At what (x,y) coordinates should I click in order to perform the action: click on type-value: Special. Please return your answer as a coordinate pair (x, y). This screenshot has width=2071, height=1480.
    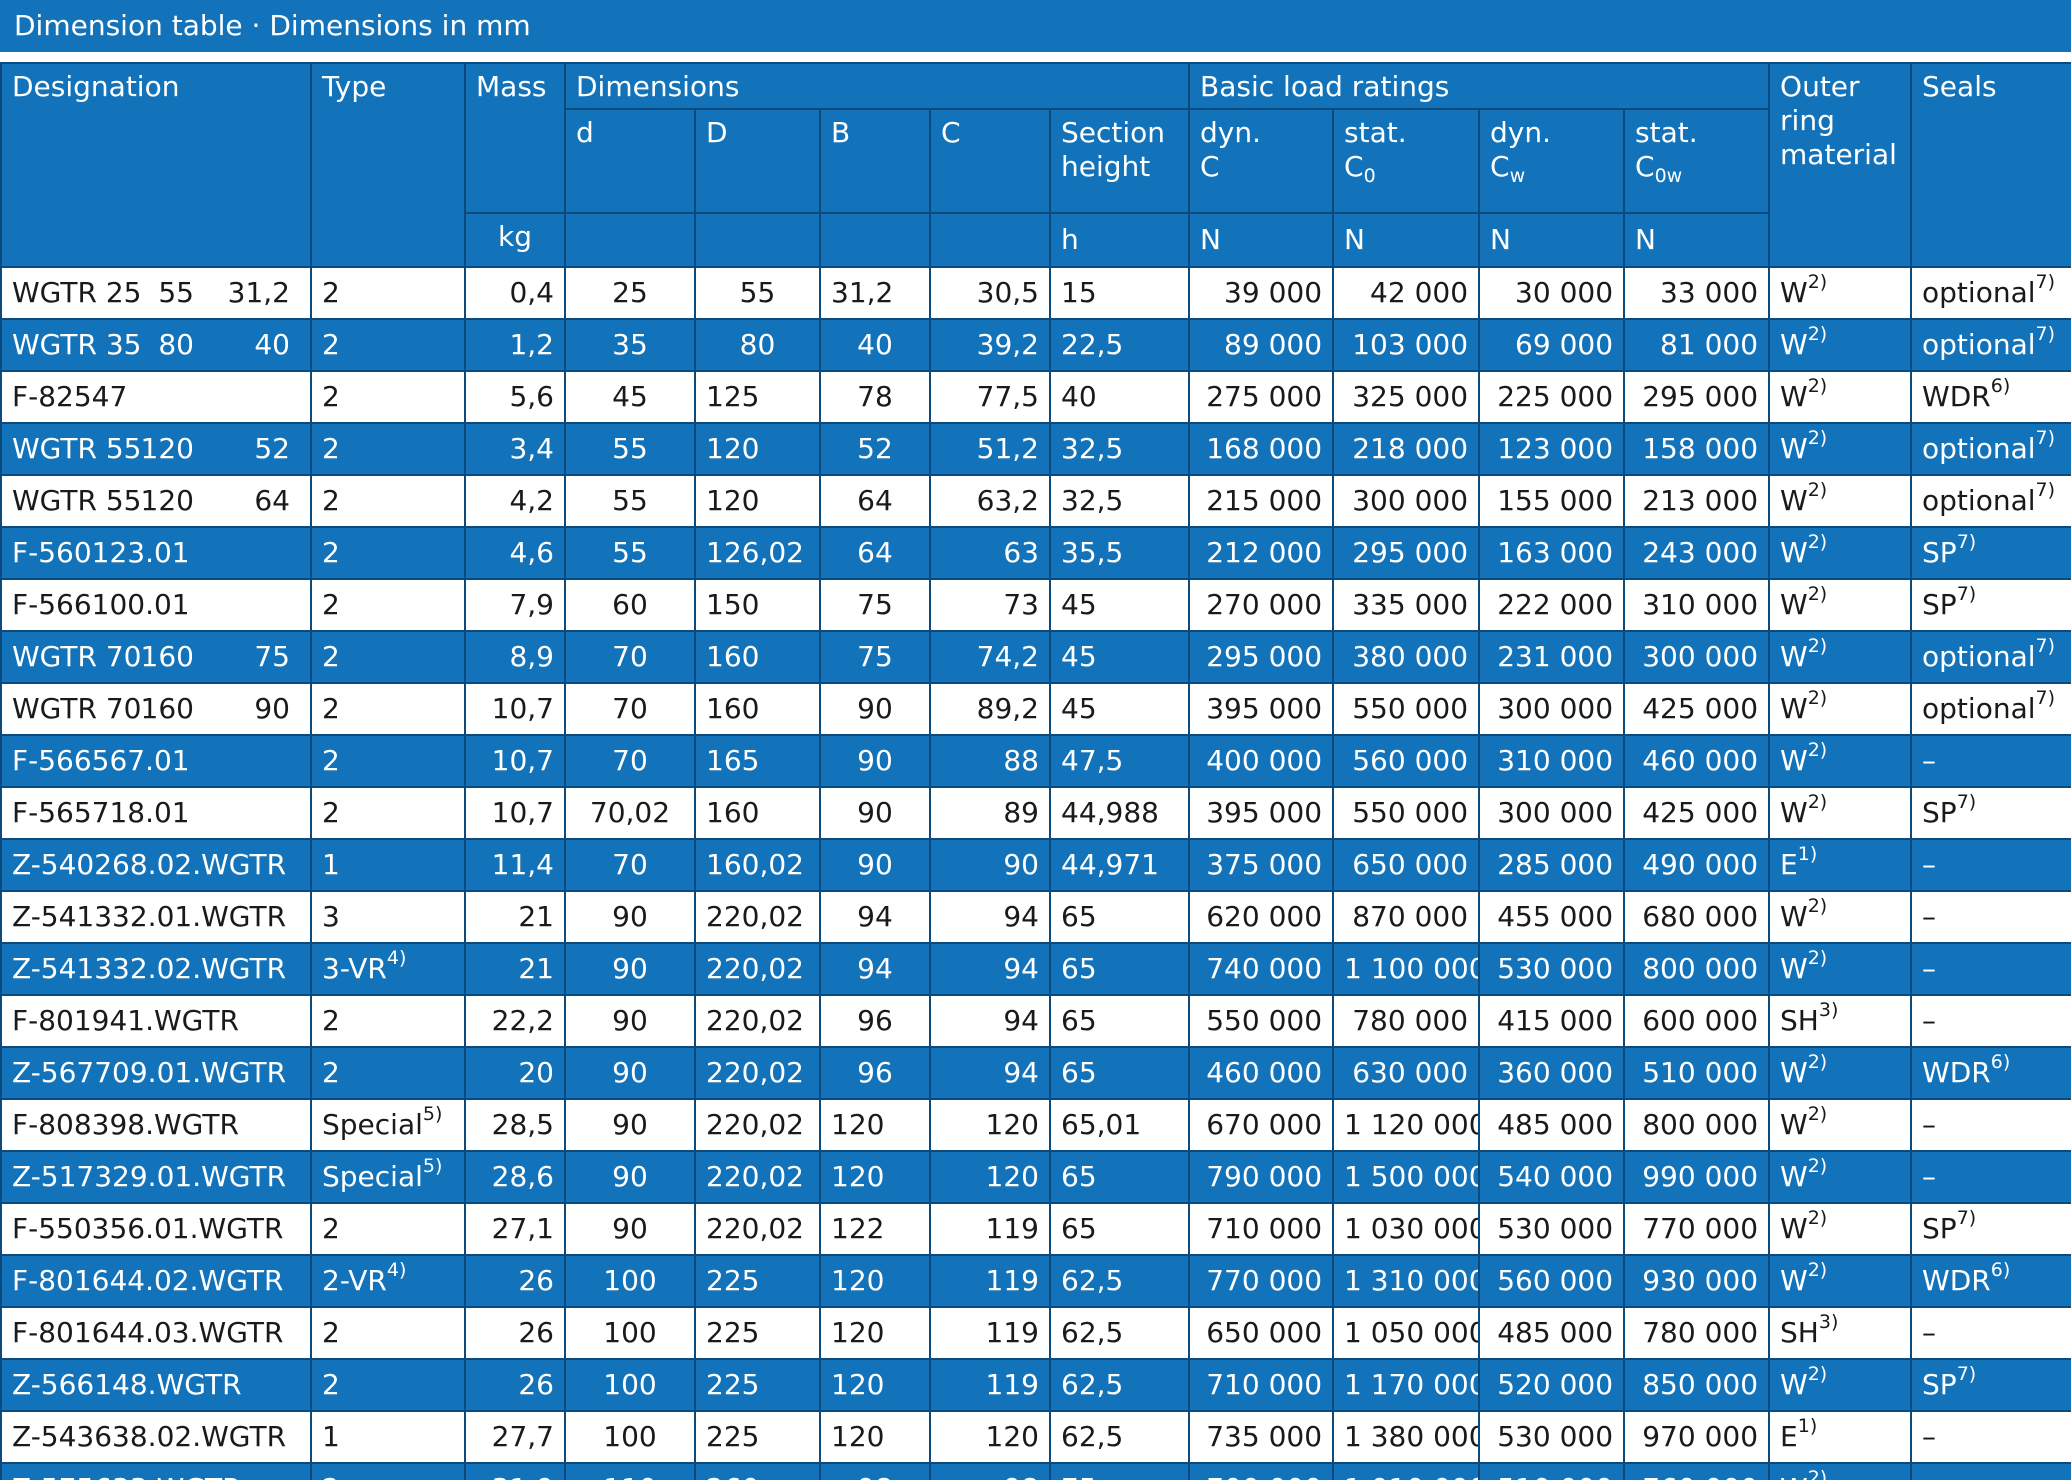
    Looking at the image, I should click on (372, 1124).